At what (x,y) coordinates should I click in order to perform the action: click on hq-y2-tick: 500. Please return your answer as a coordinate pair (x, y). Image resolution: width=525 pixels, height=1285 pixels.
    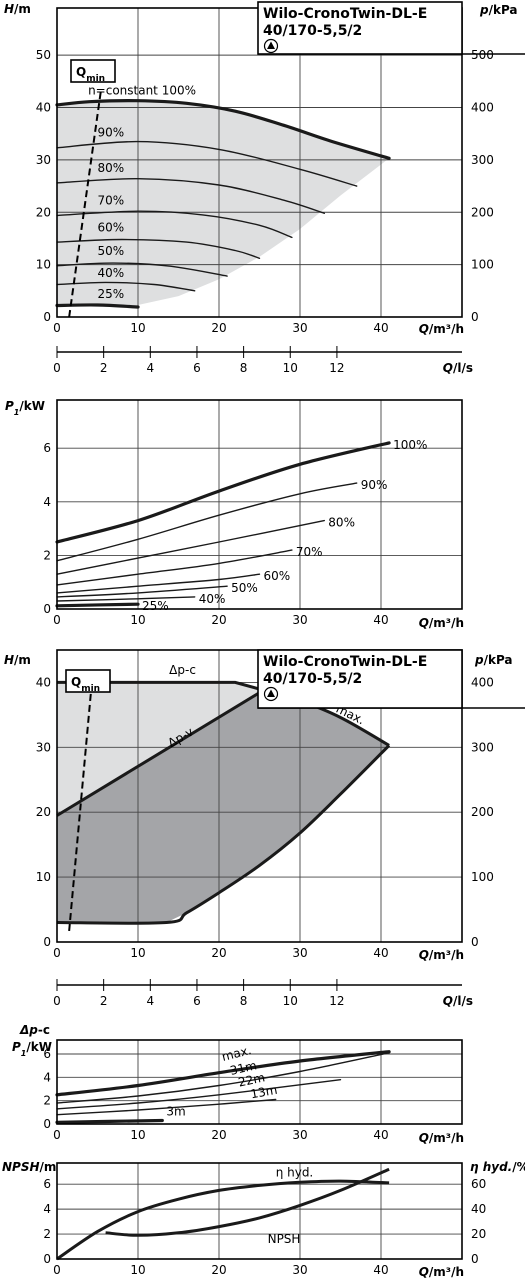
    Looking at the image, I should click on (482, 55).